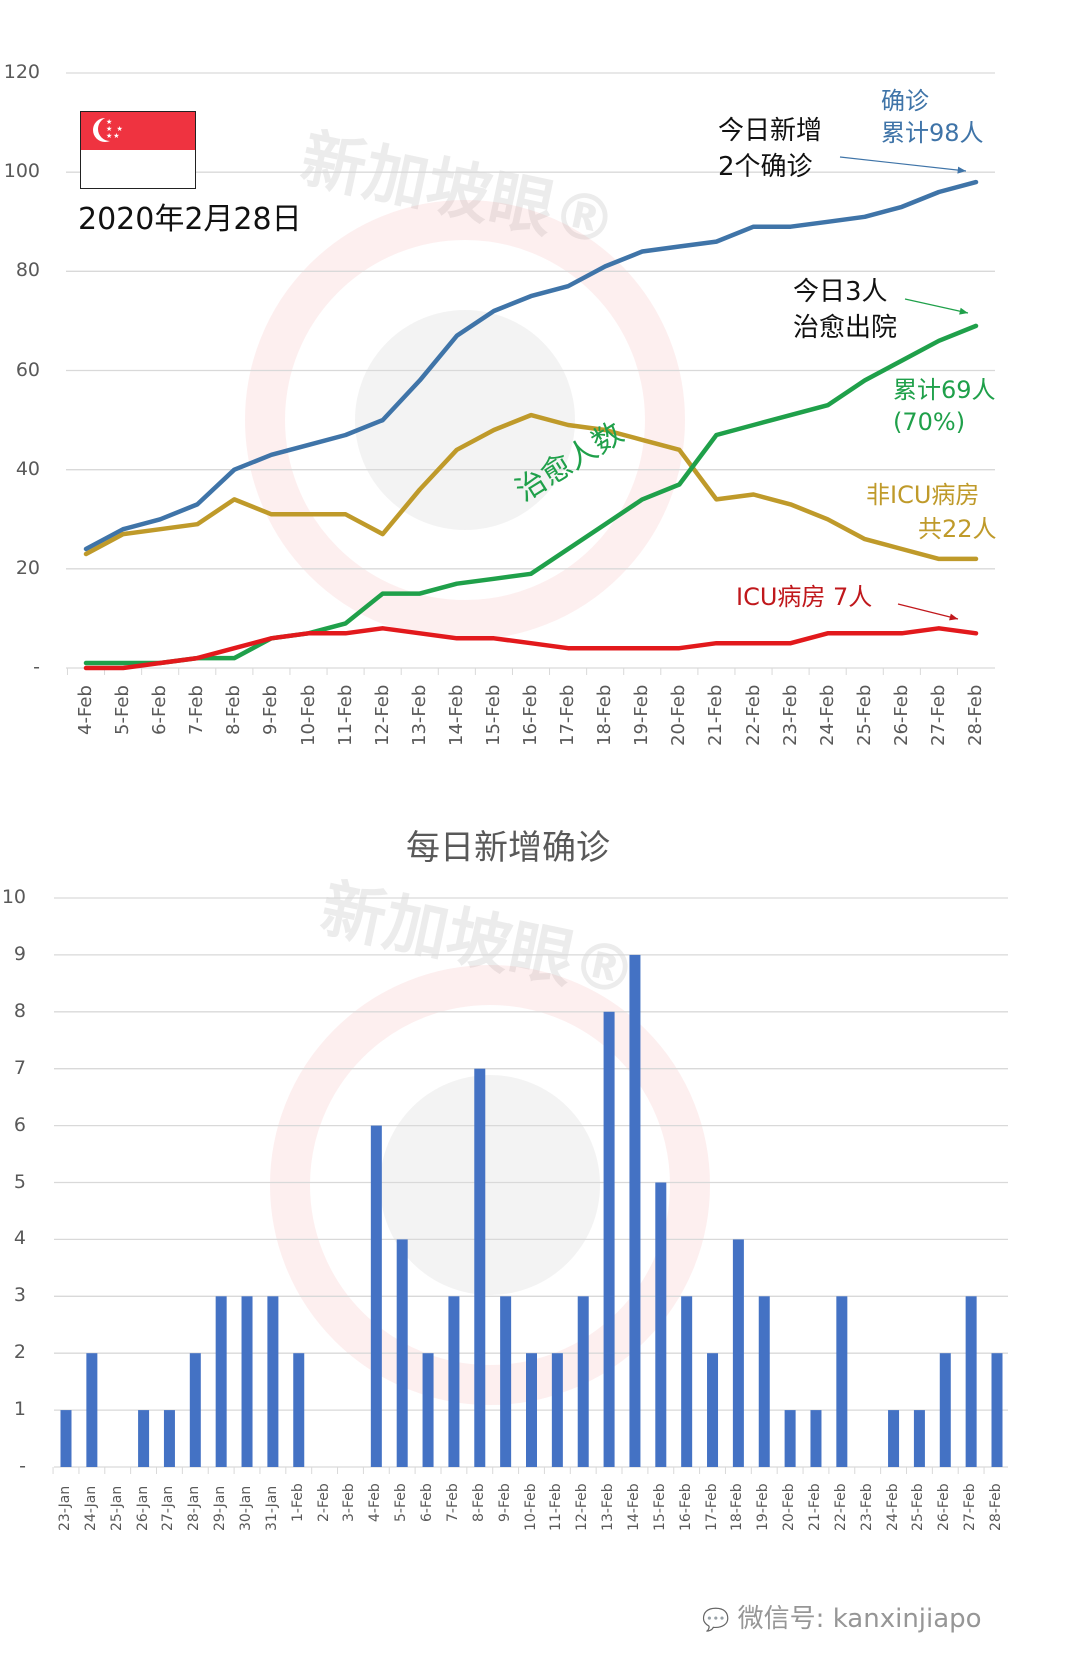 This screenshot has height=1662, width=1080. I want to click on x-tick-label: 1-Feb, so click(297, 1502).